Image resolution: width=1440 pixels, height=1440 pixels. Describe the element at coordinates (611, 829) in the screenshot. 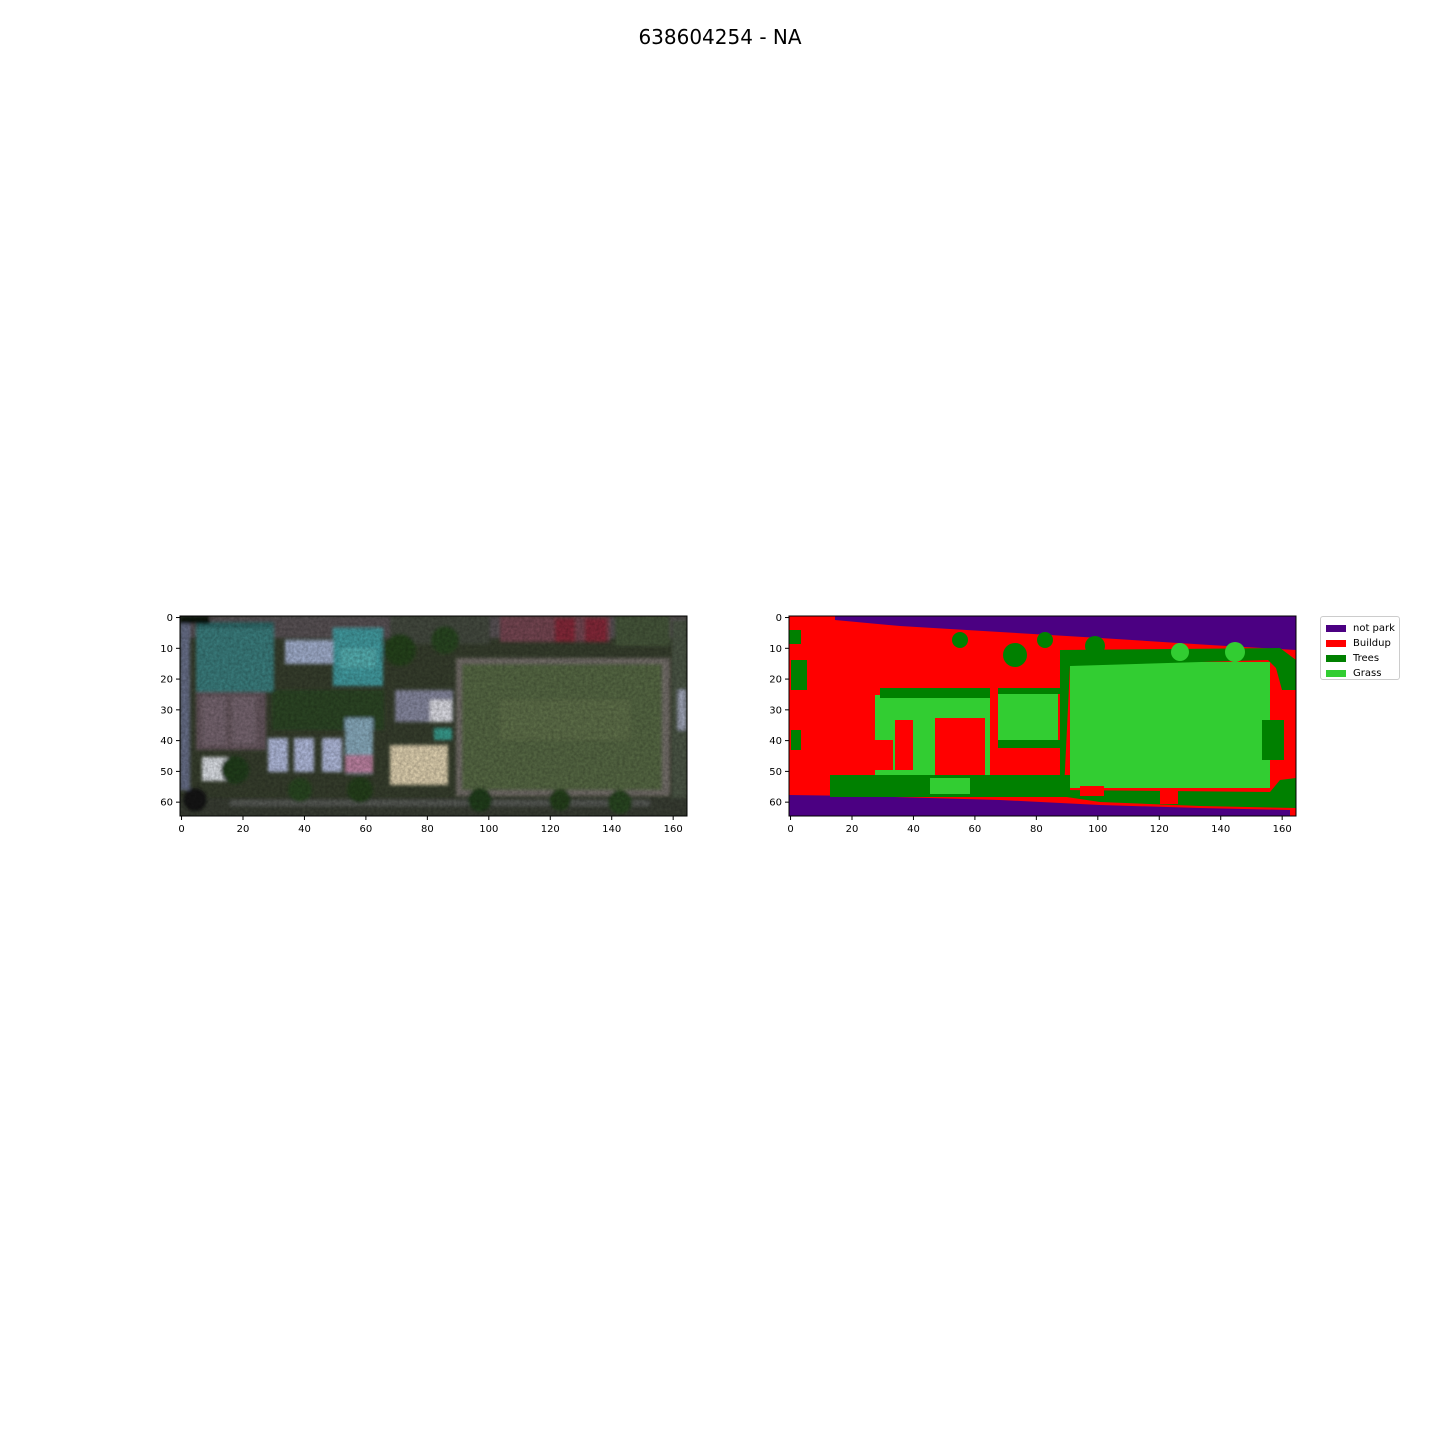

I see `left-xtick-label: 140` at that location.